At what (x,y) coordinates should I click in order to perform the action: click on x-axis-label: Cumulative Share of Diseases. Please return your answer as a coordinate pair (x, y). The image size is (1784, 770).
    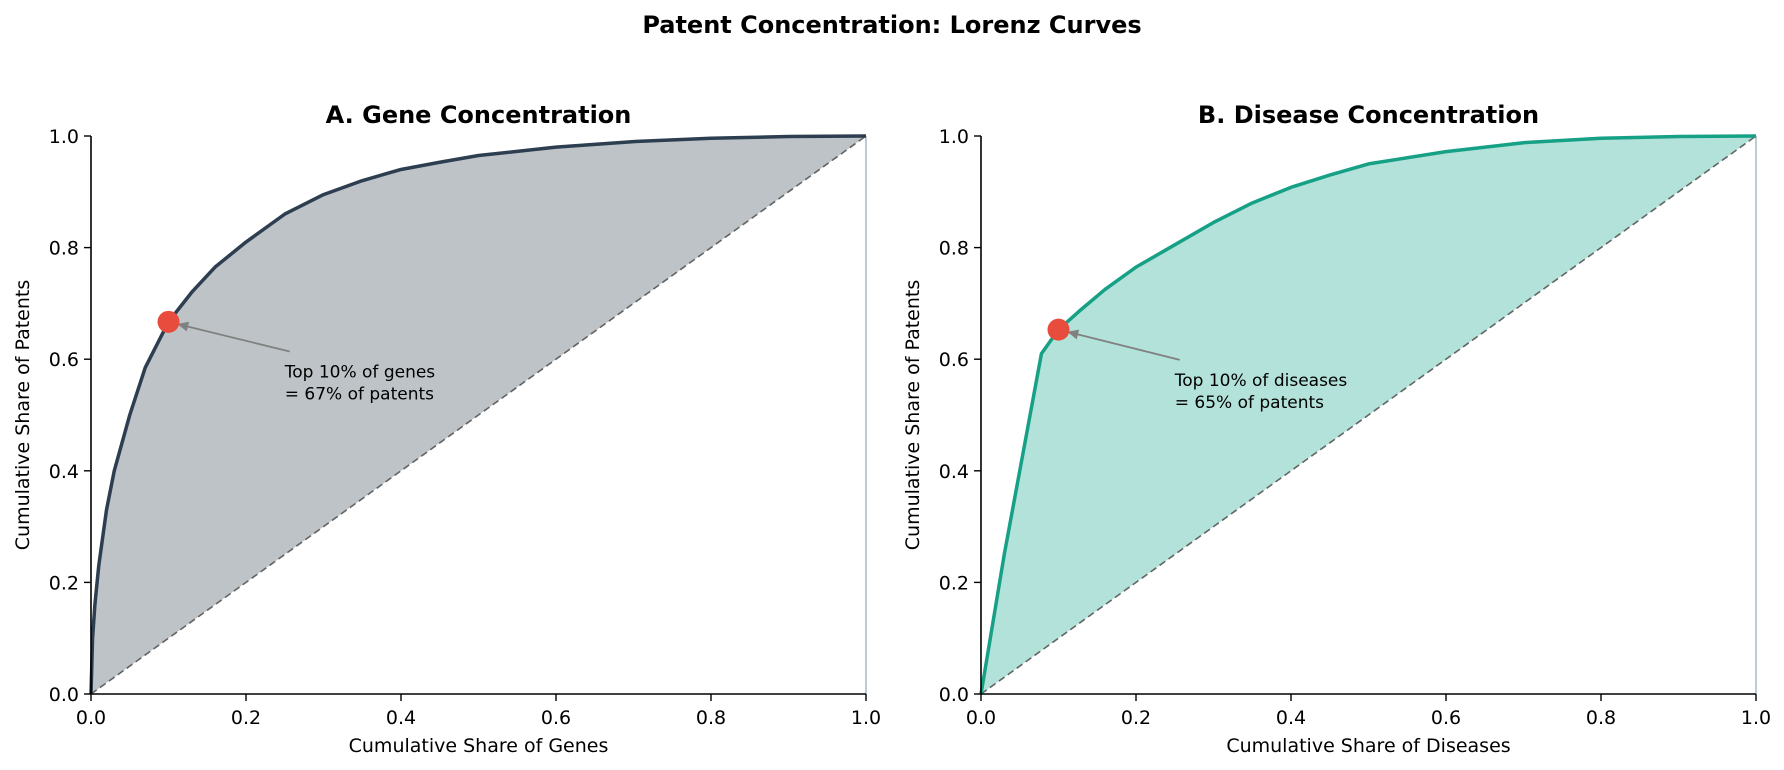
    Looking at the image, I should click on (1368, 746).